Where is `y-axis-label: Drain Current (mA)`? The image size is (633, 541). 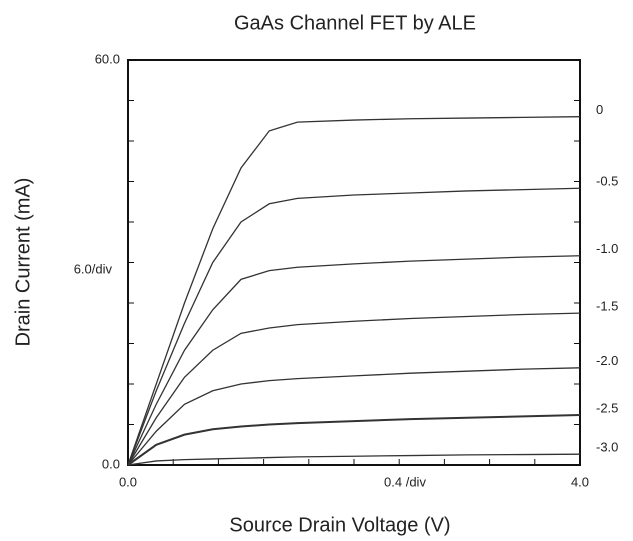 y-axis-label: Drain Current (mA) is located at coordinates (23, 262).